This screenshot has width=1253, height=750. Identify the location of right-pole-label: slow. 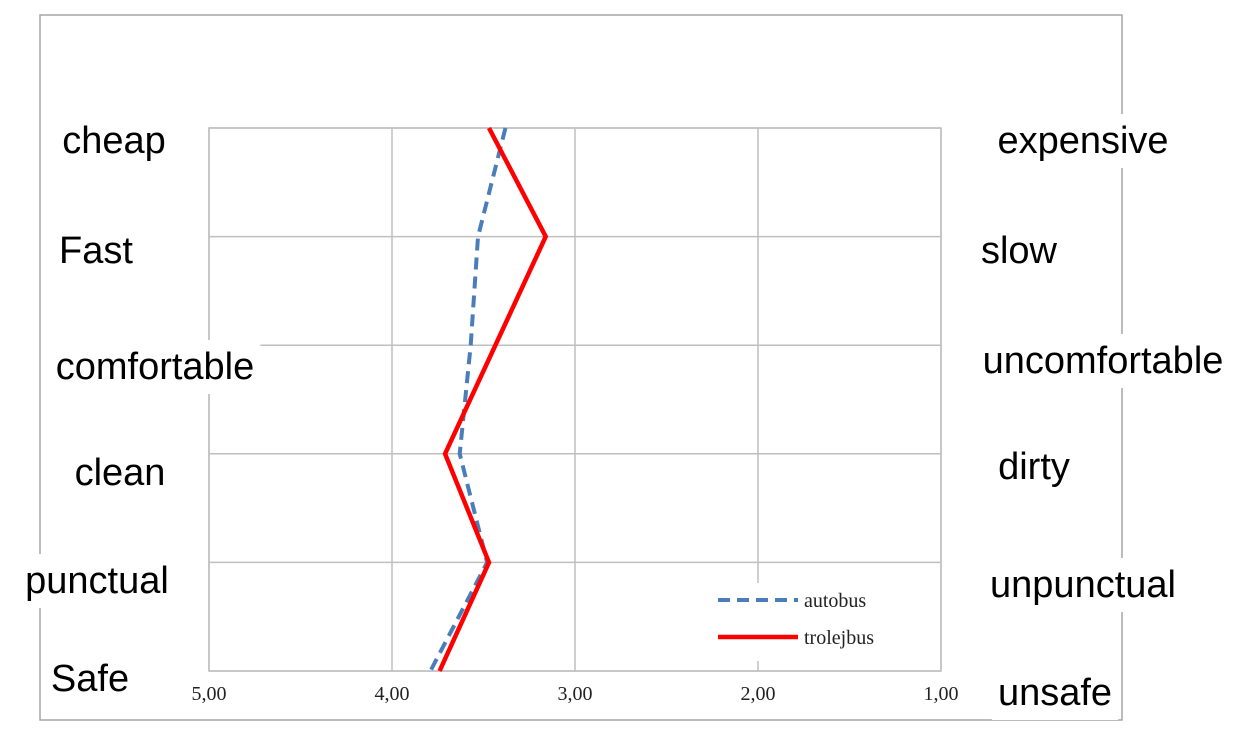
(1019, 251).